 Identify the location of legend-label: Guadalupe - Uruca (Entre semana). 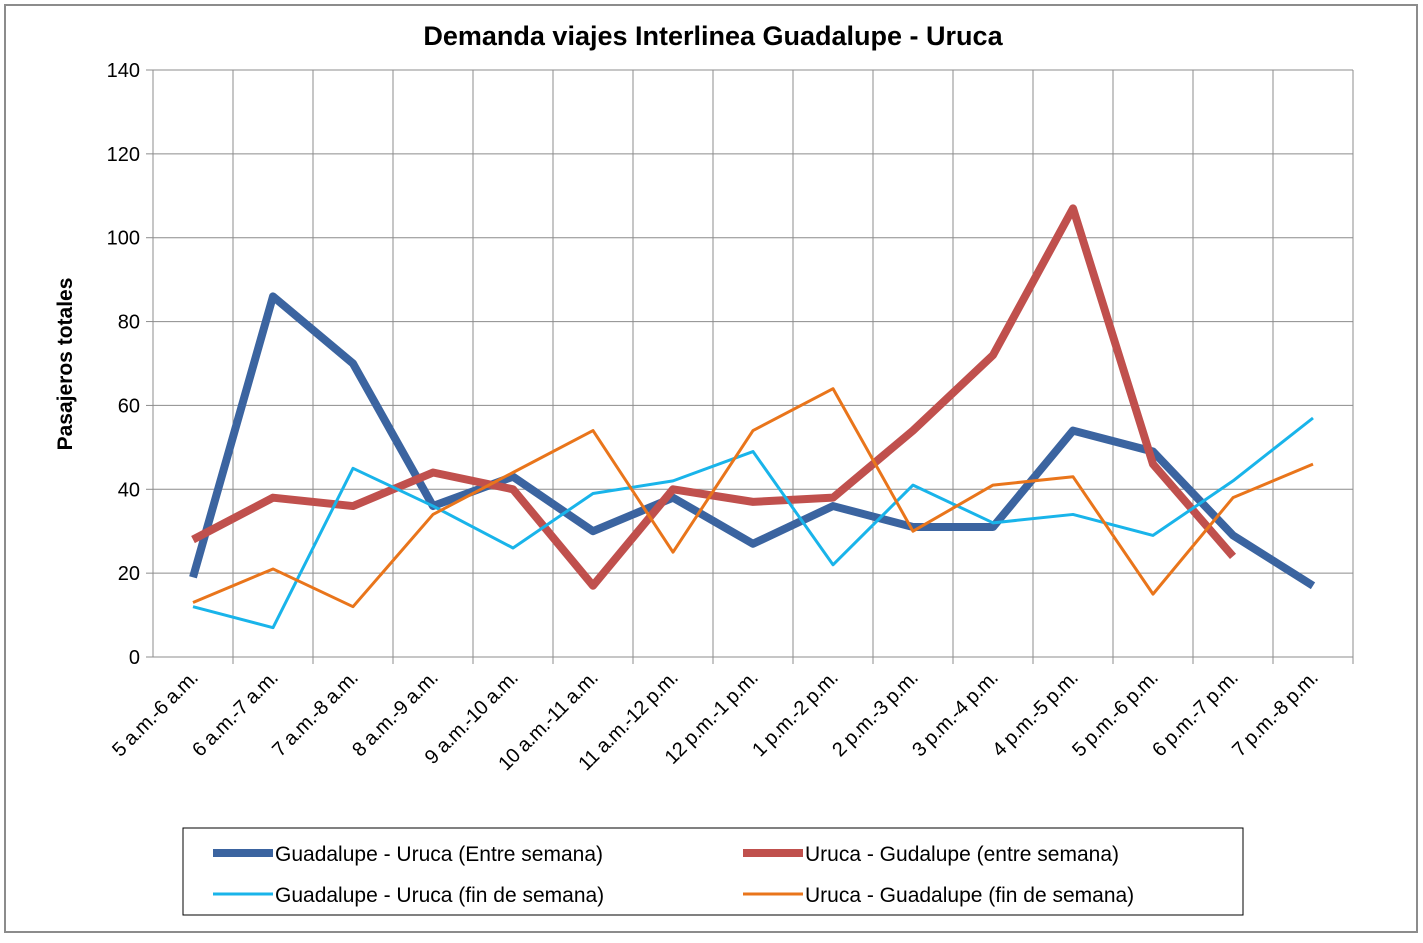
(439, 854).